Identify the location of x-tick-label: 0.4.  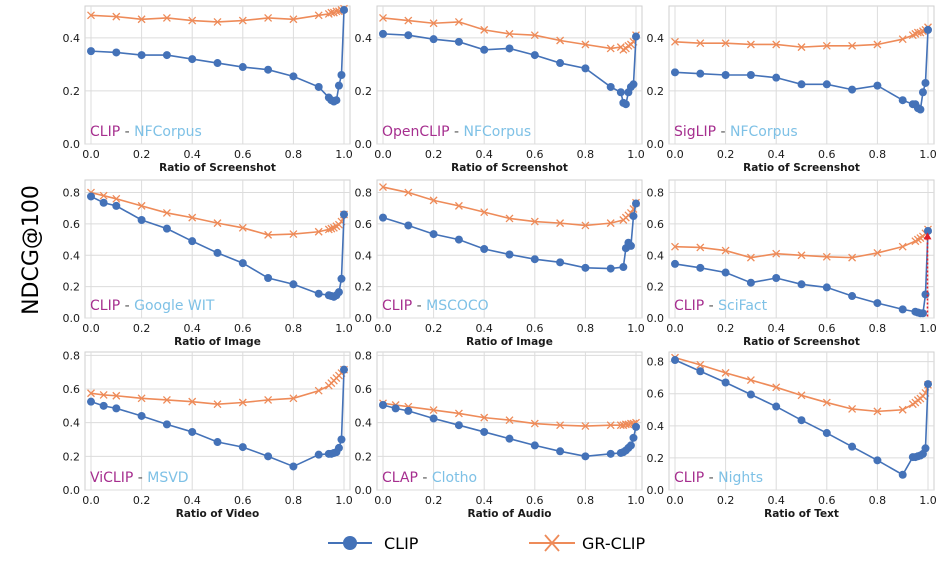
(192, 328).